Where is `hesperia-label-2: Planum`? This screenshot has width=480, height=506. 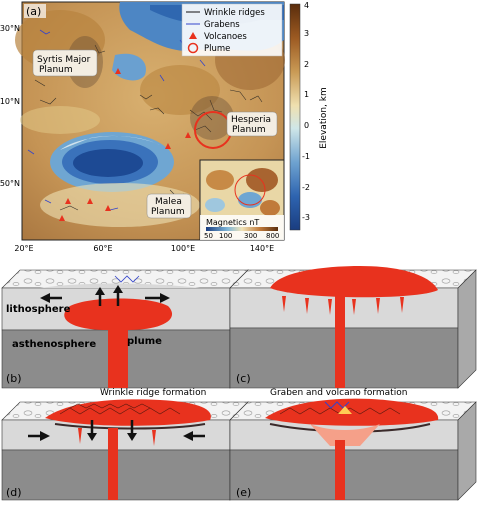
hesperia-label-2: Planum is located at coordinates (249, 130).